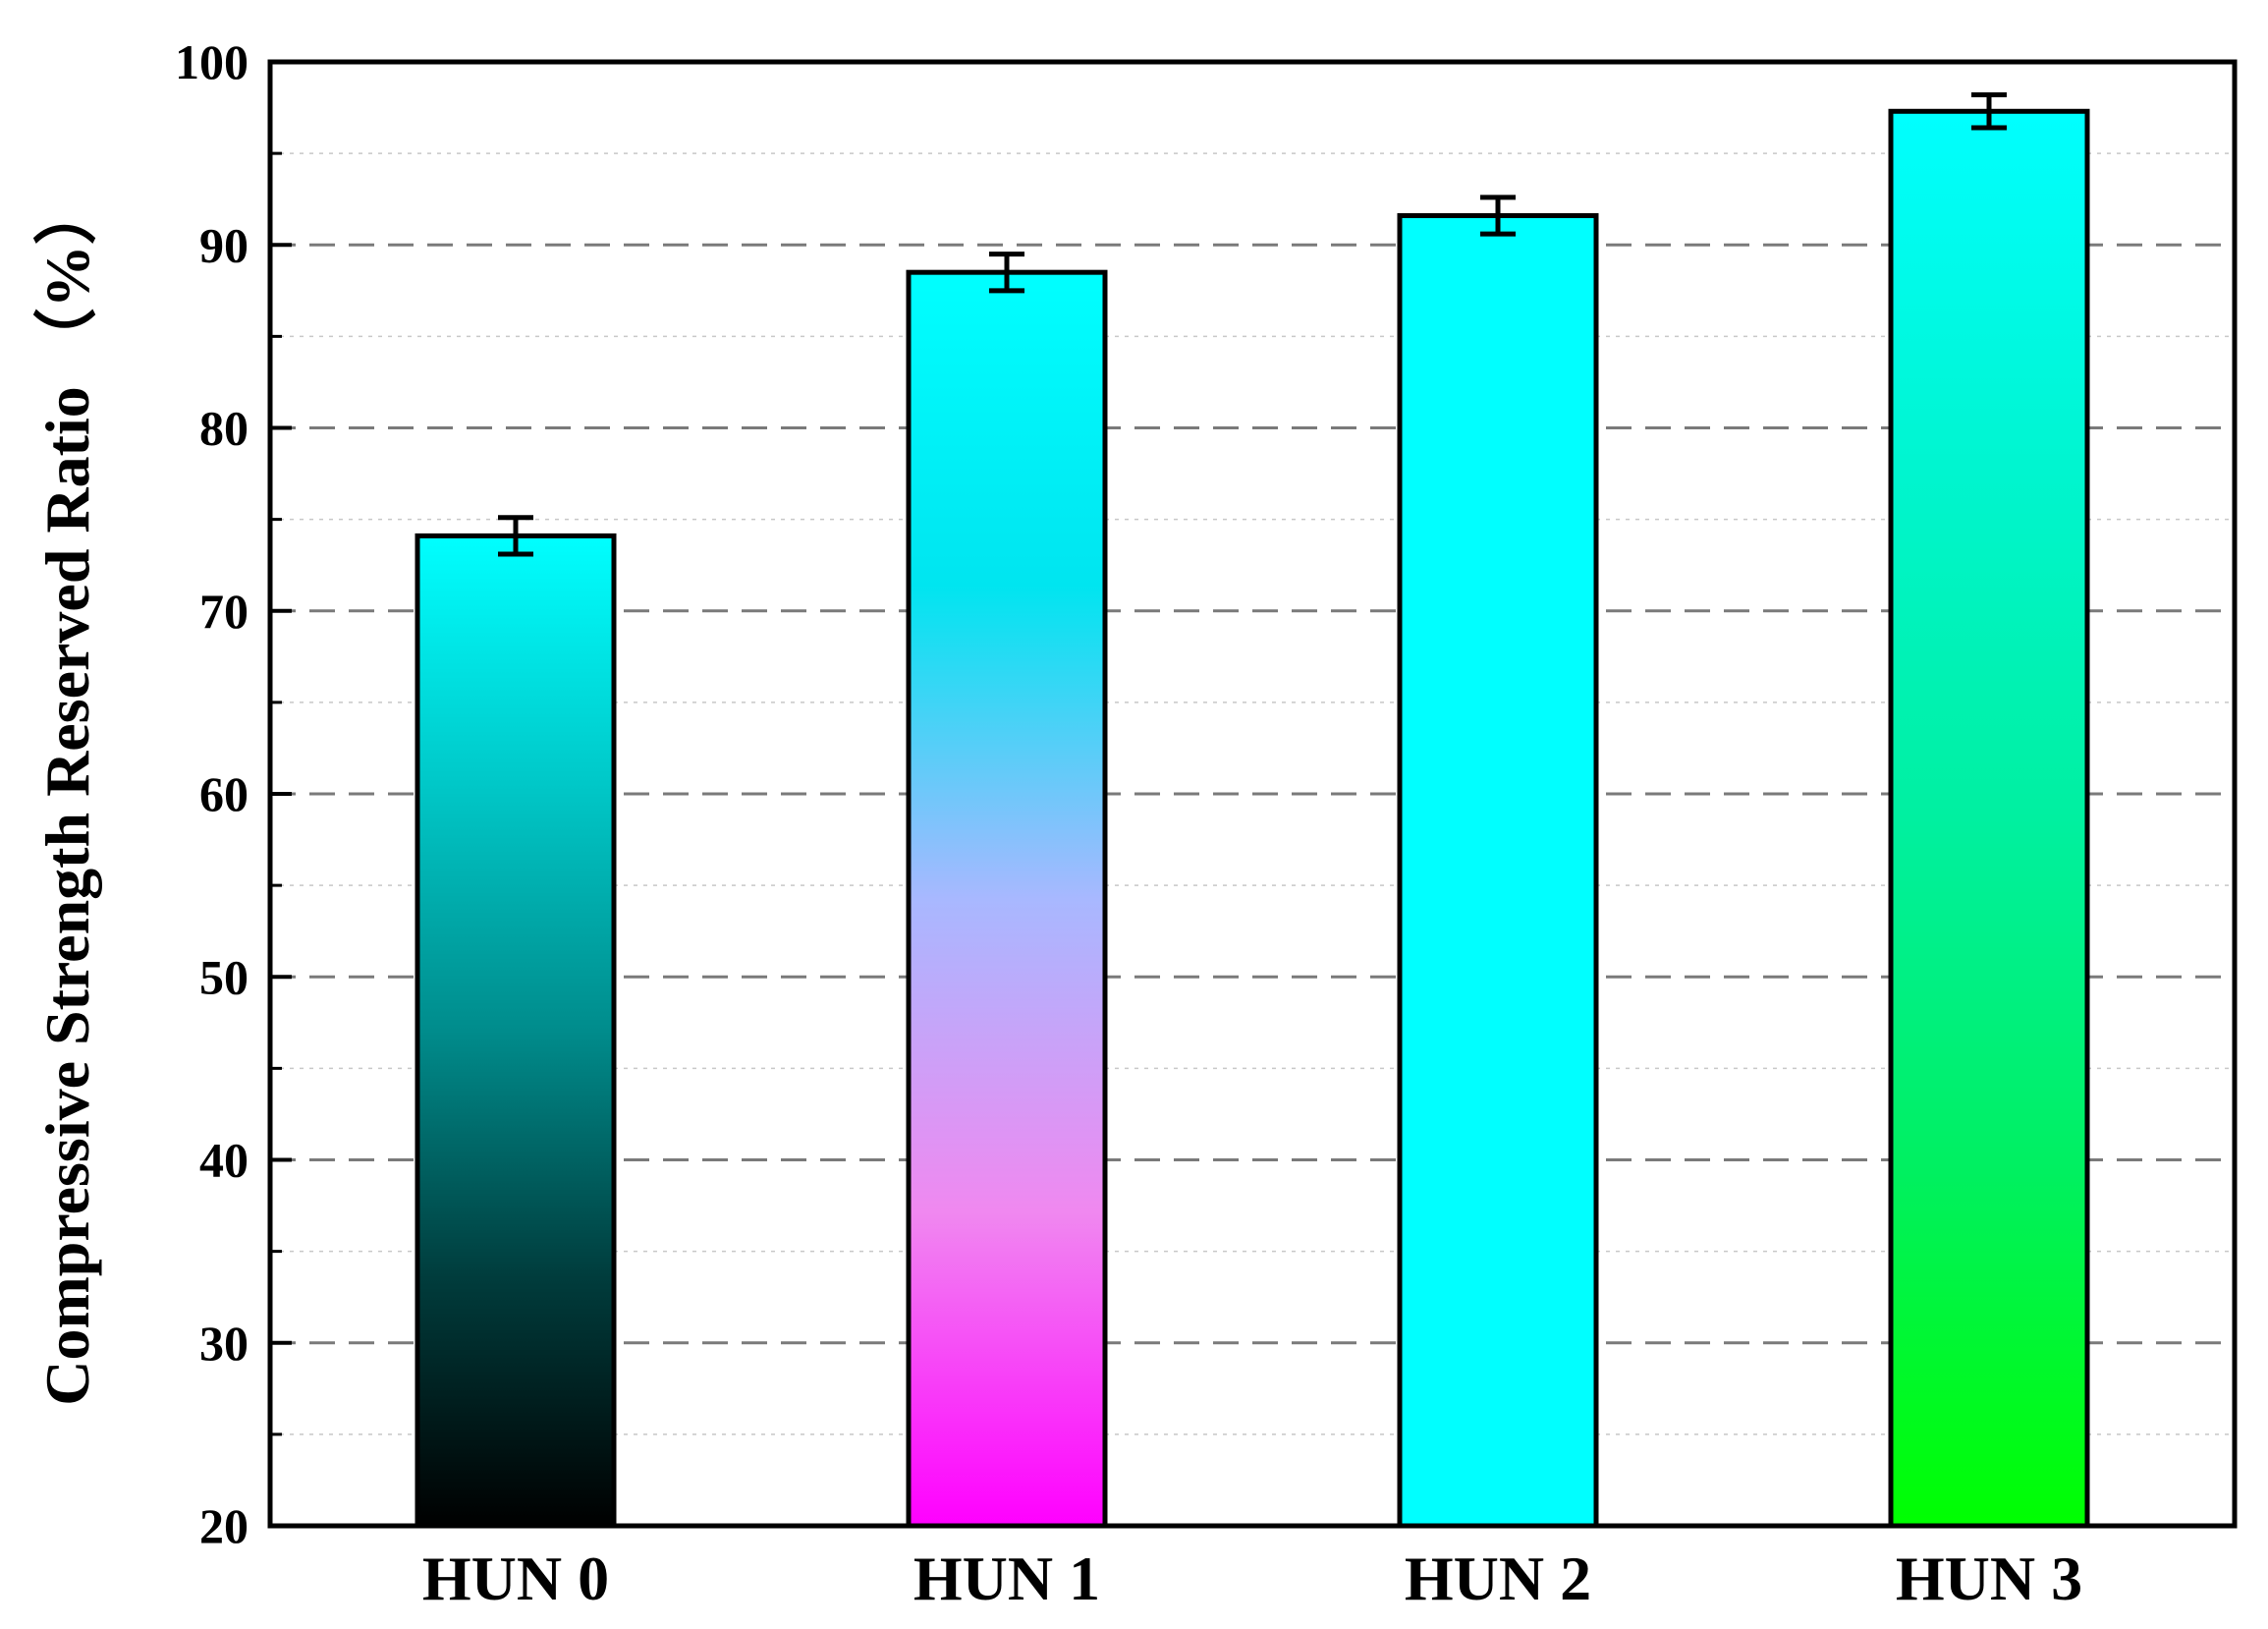 Image resolution: width=2268 pixels, height=1629 pixels. I want to click on x-category-label: HUN 2, so click(1498, 1578).